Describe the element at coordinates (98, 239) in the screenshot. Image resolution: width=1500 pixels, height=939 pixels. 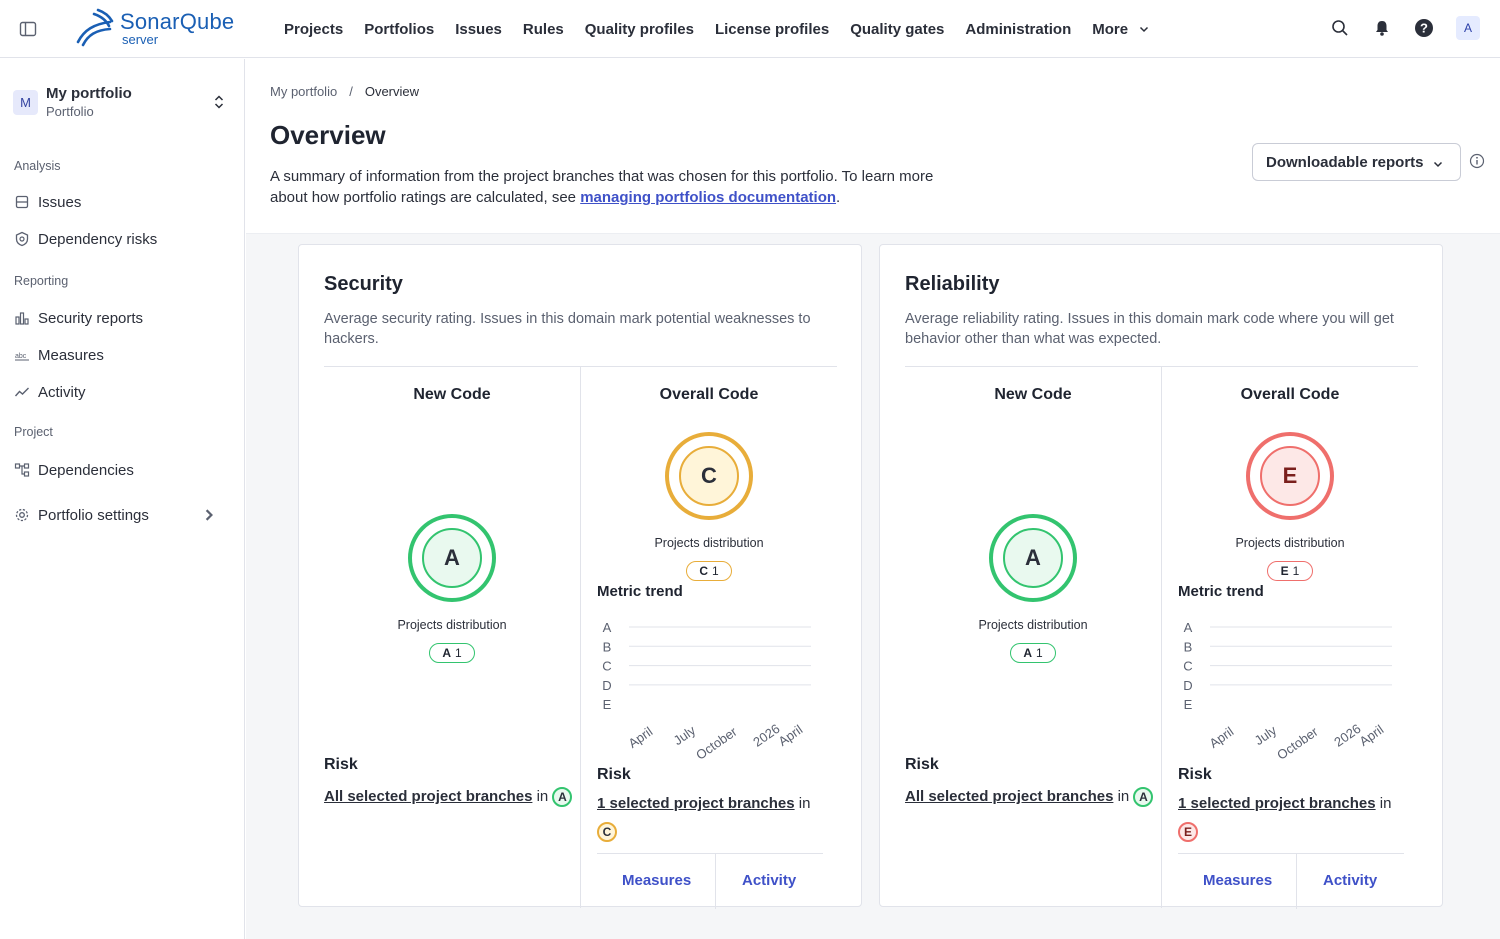
I see `sidebar-item-label: Dependency risks` at that location.